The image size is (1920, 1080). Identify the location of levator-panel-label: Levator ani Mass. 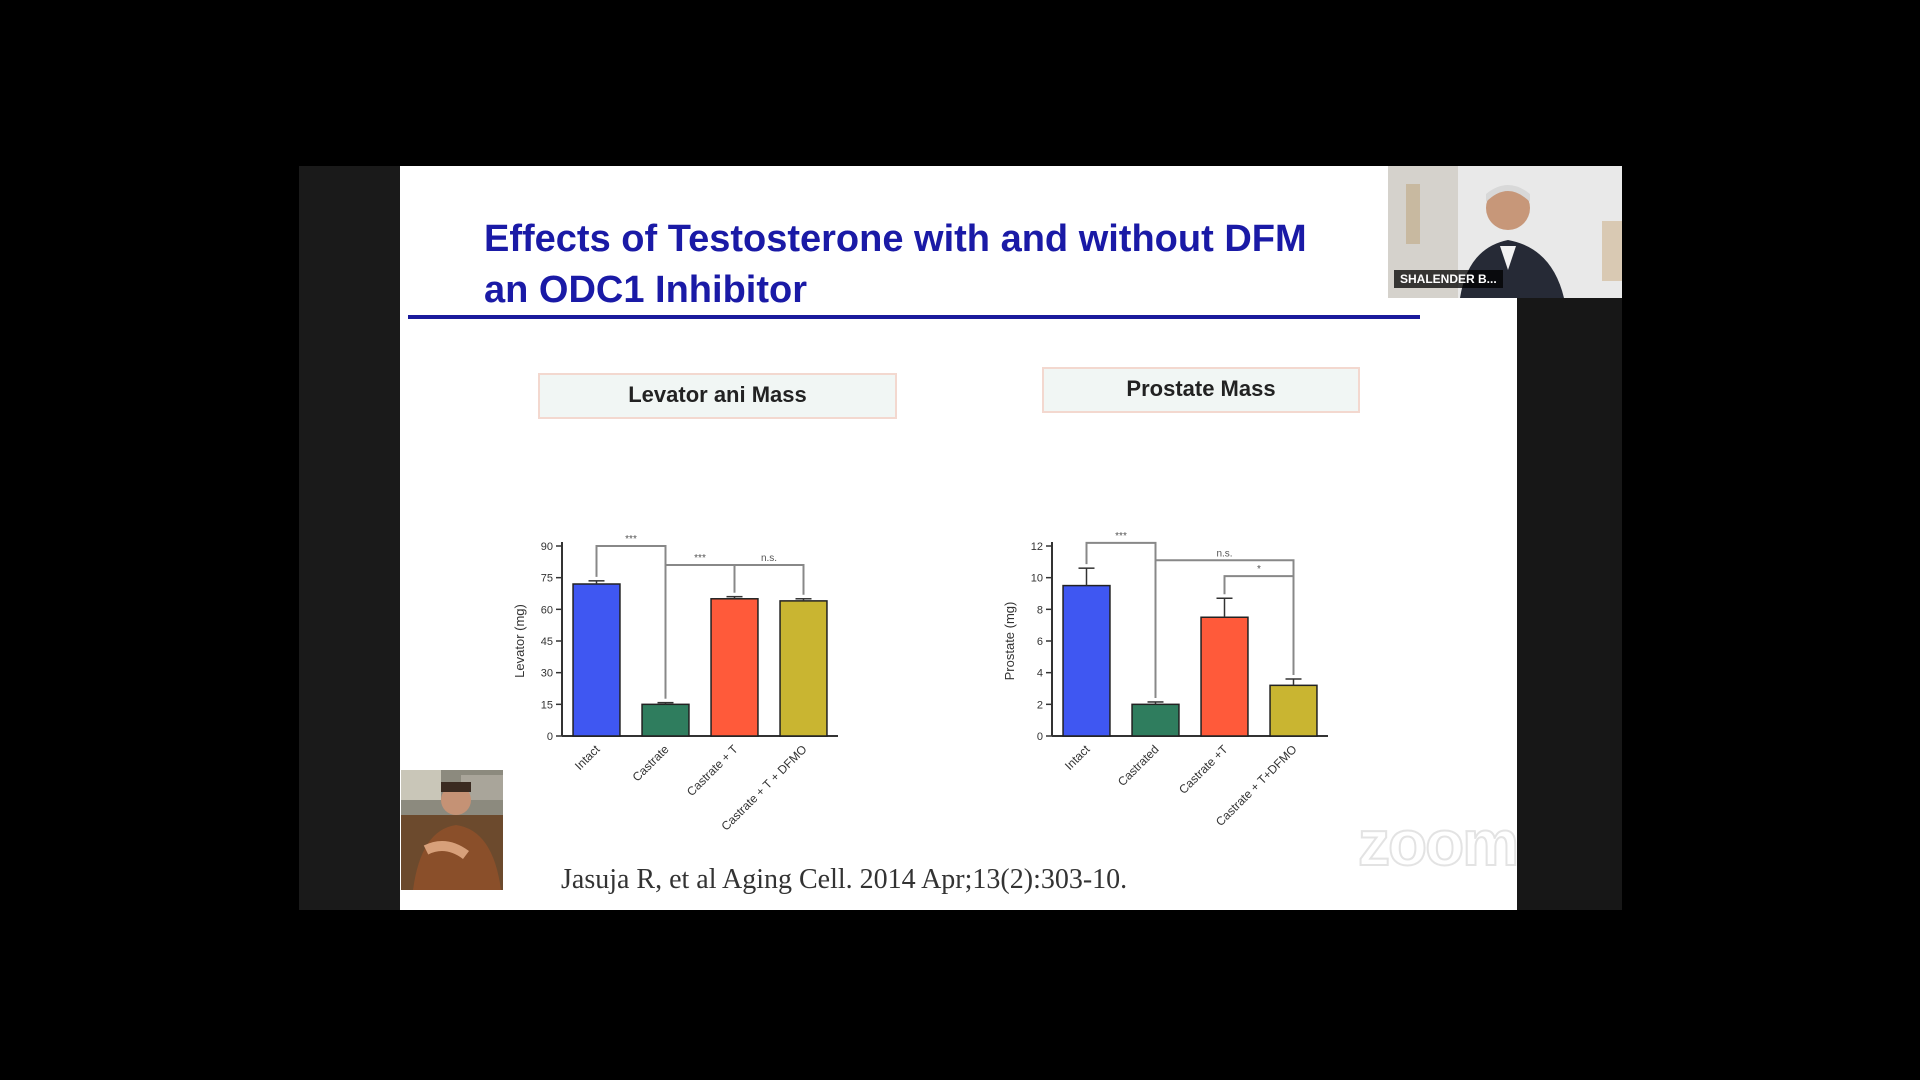
(717, 396).